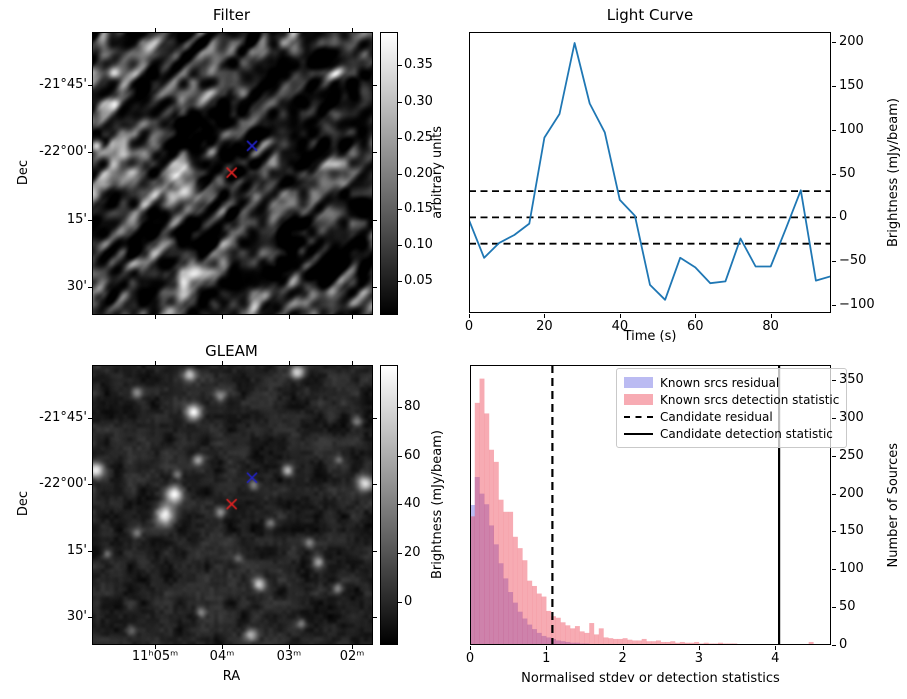 Image resolution: width=907 pixels, height=699 pixels. What do you see at coordinates (544, 326) in the screenshot?
I see `x-tick-label: 20` at bounding box center [544, 326].